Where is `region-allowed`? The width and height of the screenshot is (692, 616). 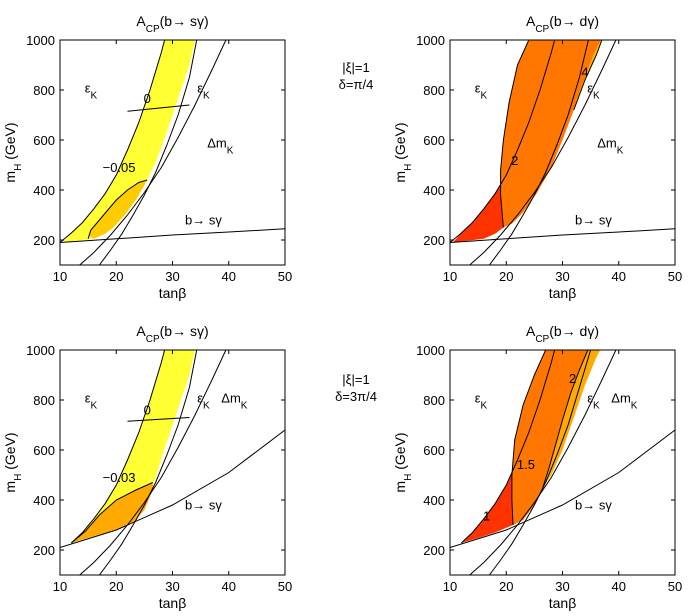 region-allowed is located at coordinates (128, 141).